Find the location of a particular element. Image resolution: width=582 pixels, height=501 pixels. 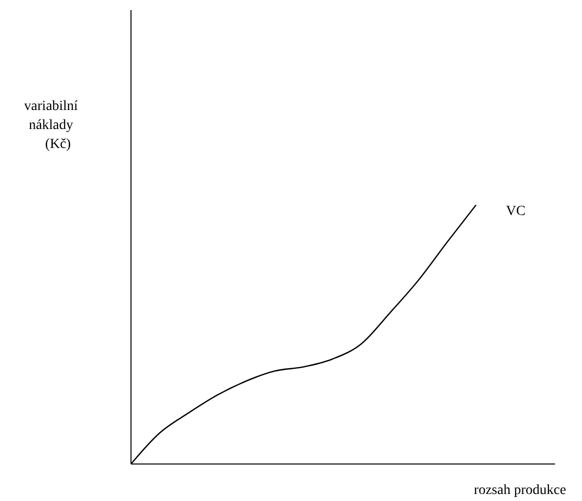

x-axis-title: rozsah produkce is located at coordinates (520, 490).